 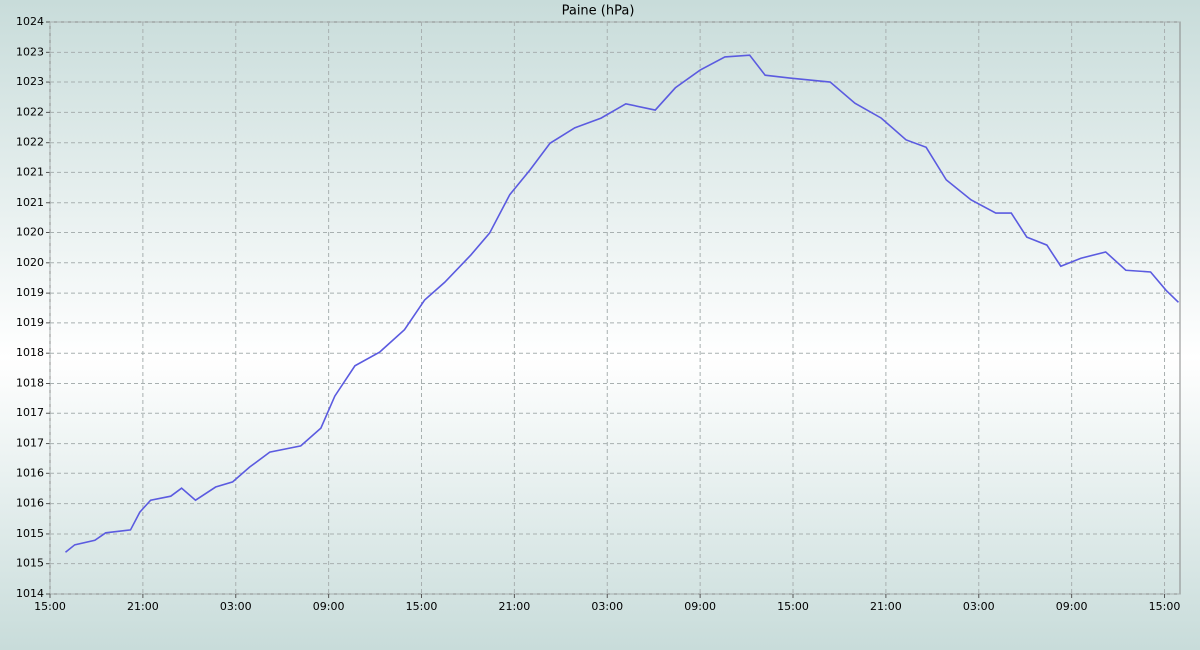 I want to click on chart-title: Paine (hPa), so click(x=598, y=11).